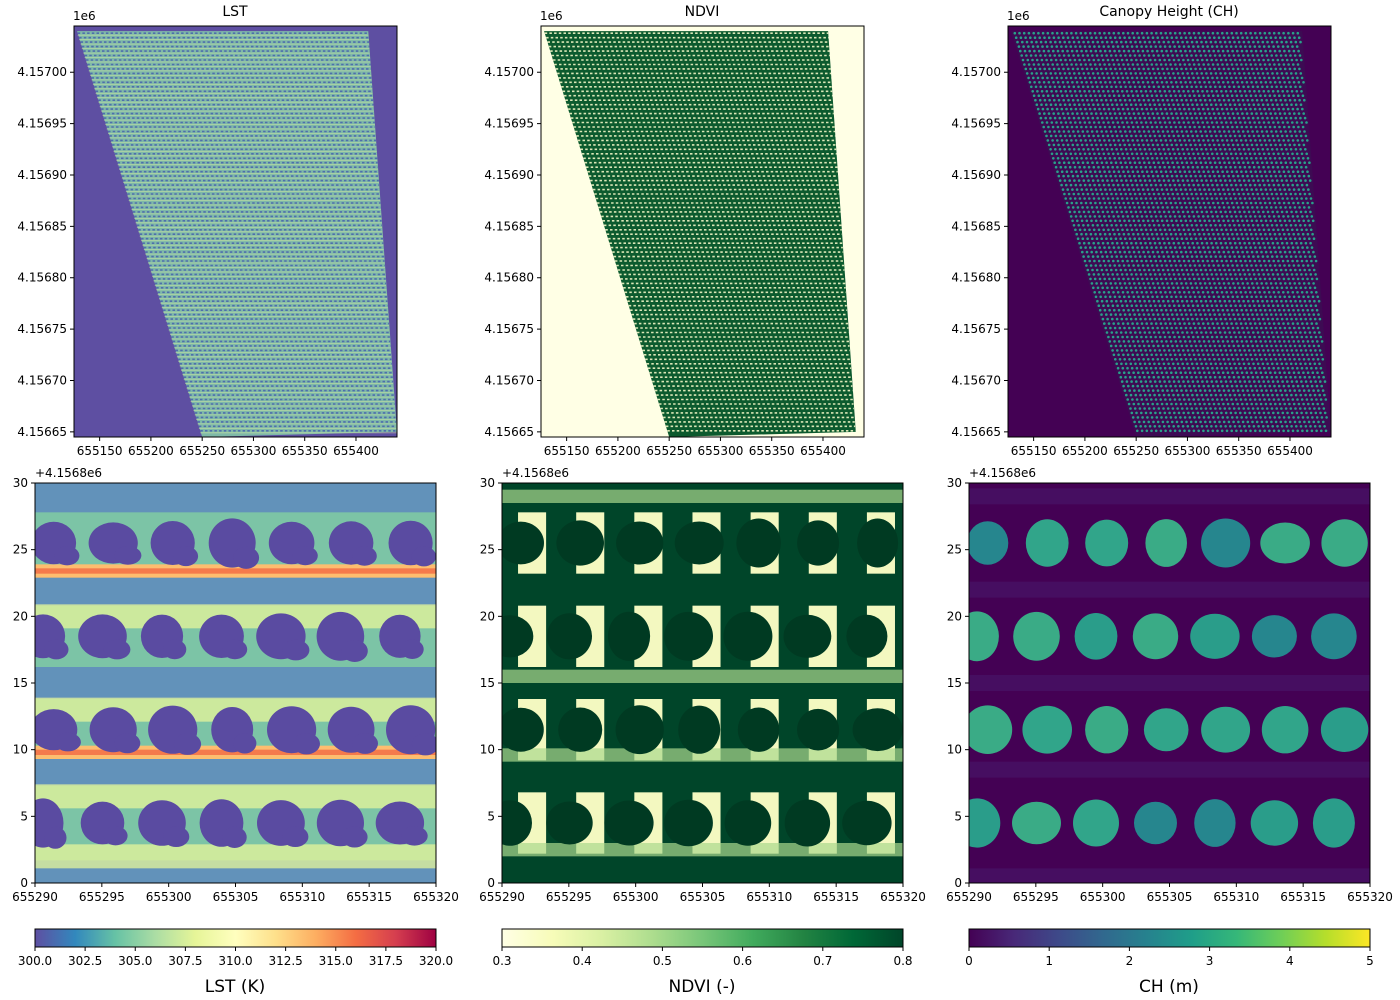 Image resolution: width=1400 pixels, height=1000 pixels. Describe the element at coordinates (700, 234) in the screenshot. I see `field-area` at that location.